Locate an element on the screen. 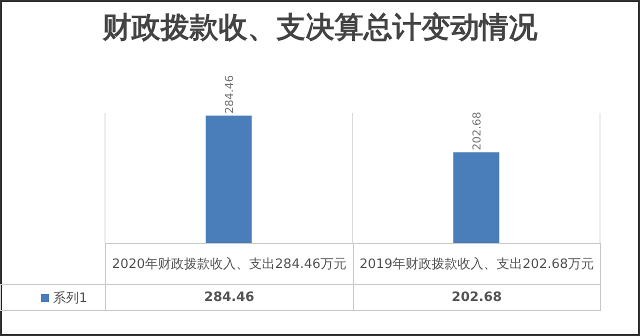 The width and height of the screenshot is (640, 336). text: 202.68 is located at coordinates (477, 131).